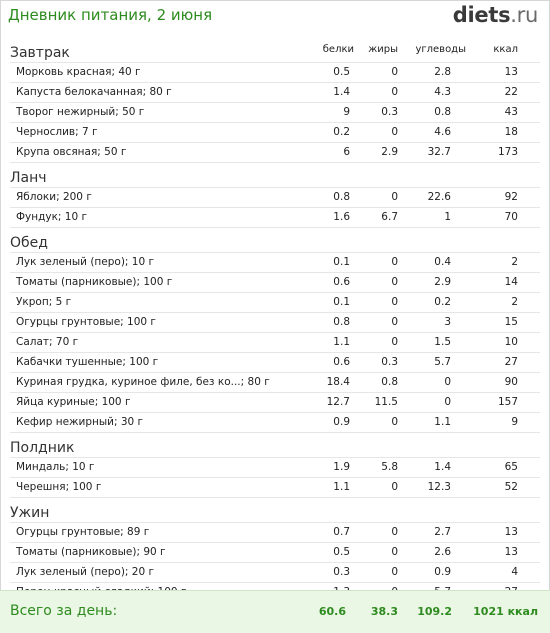 The height and width of the screenshot is (633, 550). What do you see at coordinates (481, 15) in the screenshot?
I see `logo-main: diets` at bounding box center [481, 15].